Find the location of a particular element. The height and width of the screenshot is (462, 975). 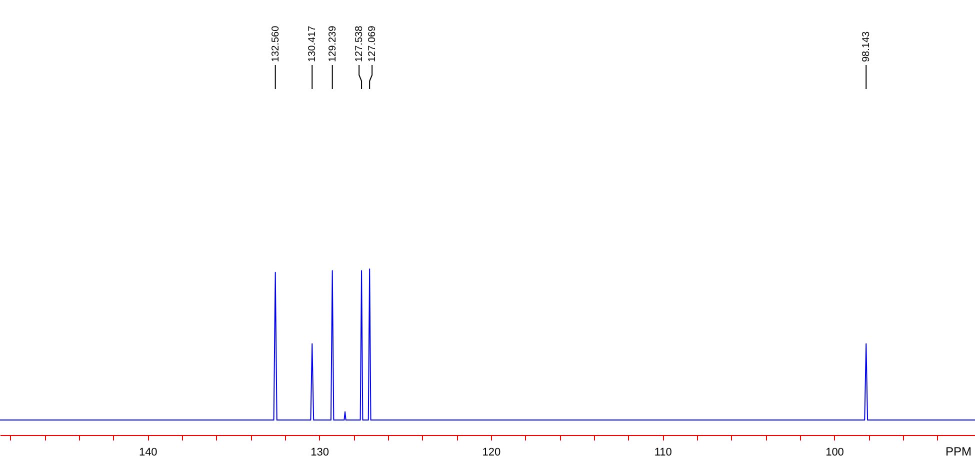

x-tick-label: 110 is located at coordinates (663, 452).